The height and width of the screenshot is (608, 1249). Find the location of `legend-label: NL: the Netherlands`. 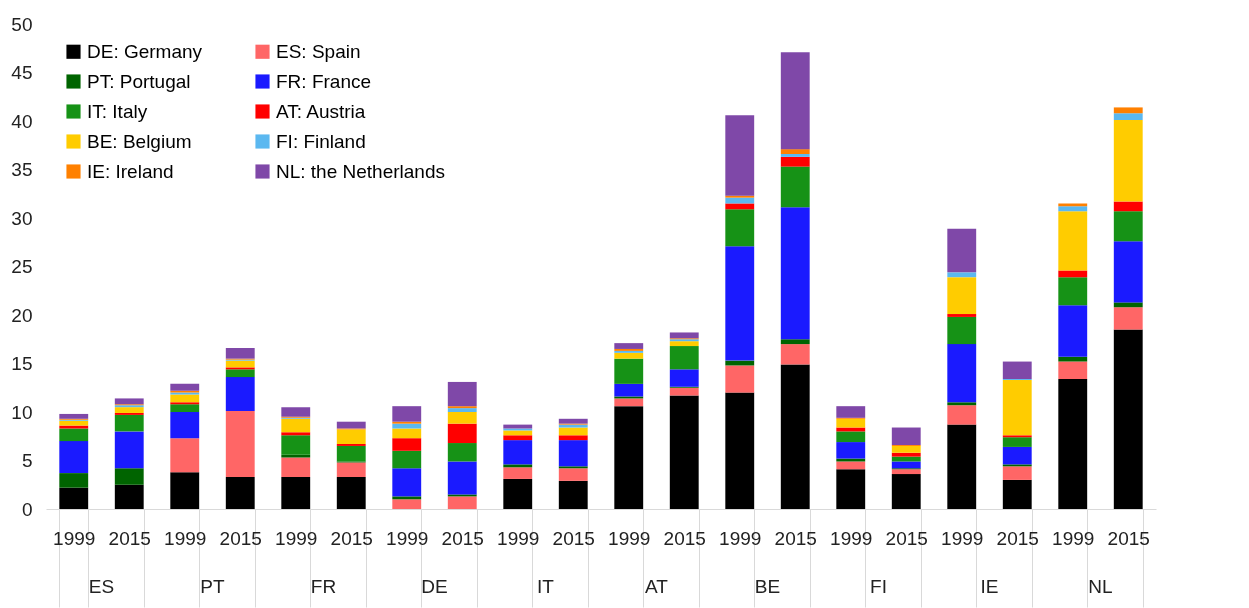

legend-label: NL: the Netherlands is located at coordinates (360, 171).